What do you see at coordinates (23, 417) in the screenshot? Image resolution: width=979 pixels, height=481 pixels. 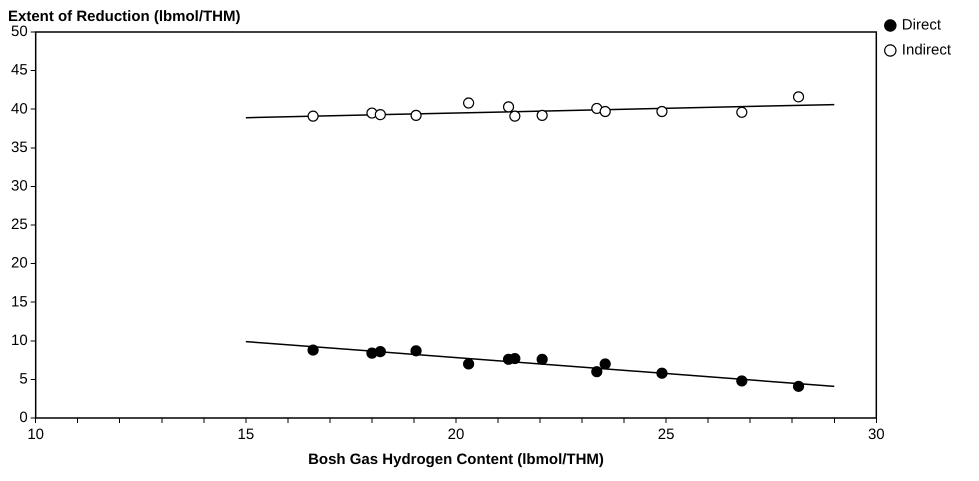 I see `y-tick-label: 0` at bounding box center [23, 417].